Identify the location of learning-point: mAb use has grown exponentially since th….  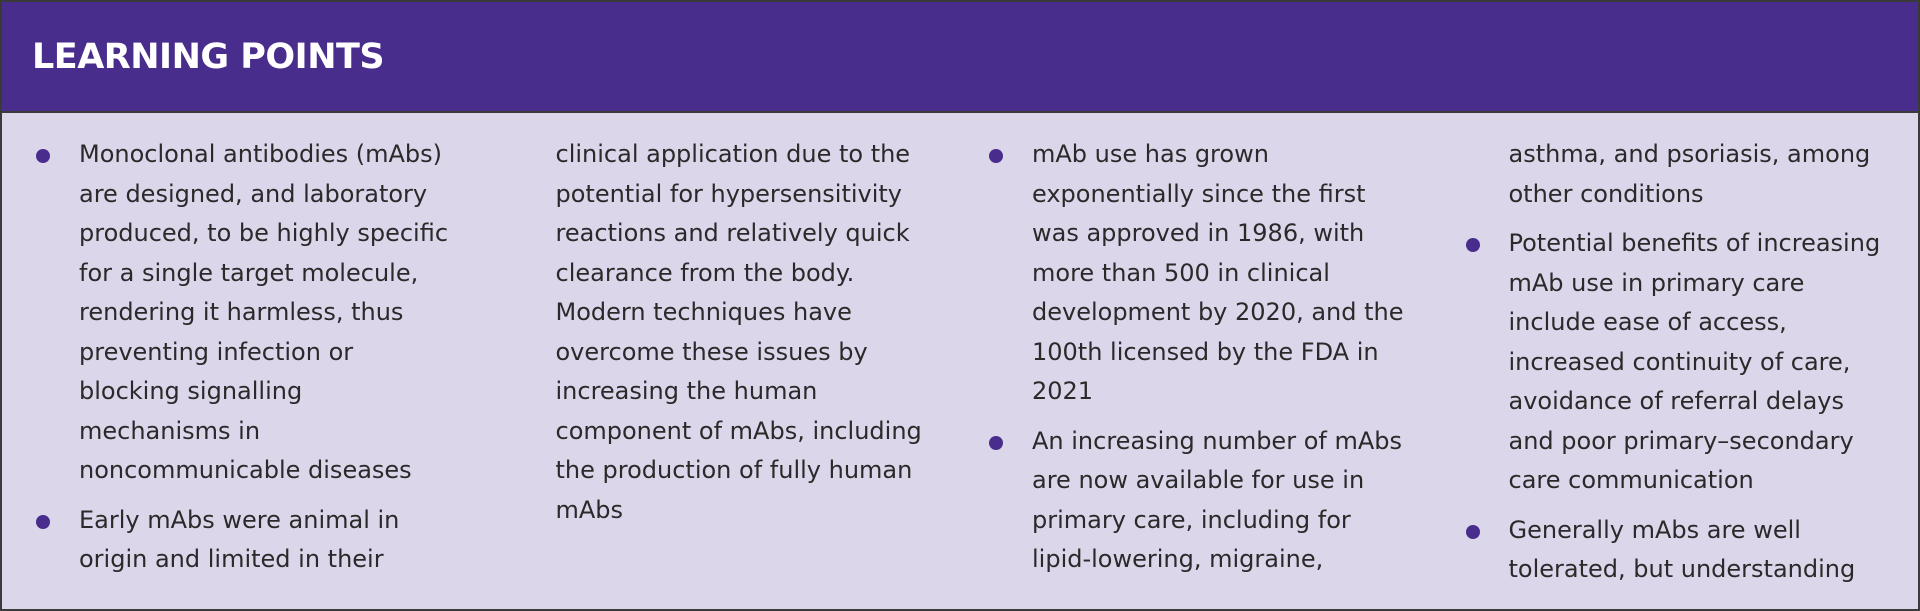
(1198, 273).